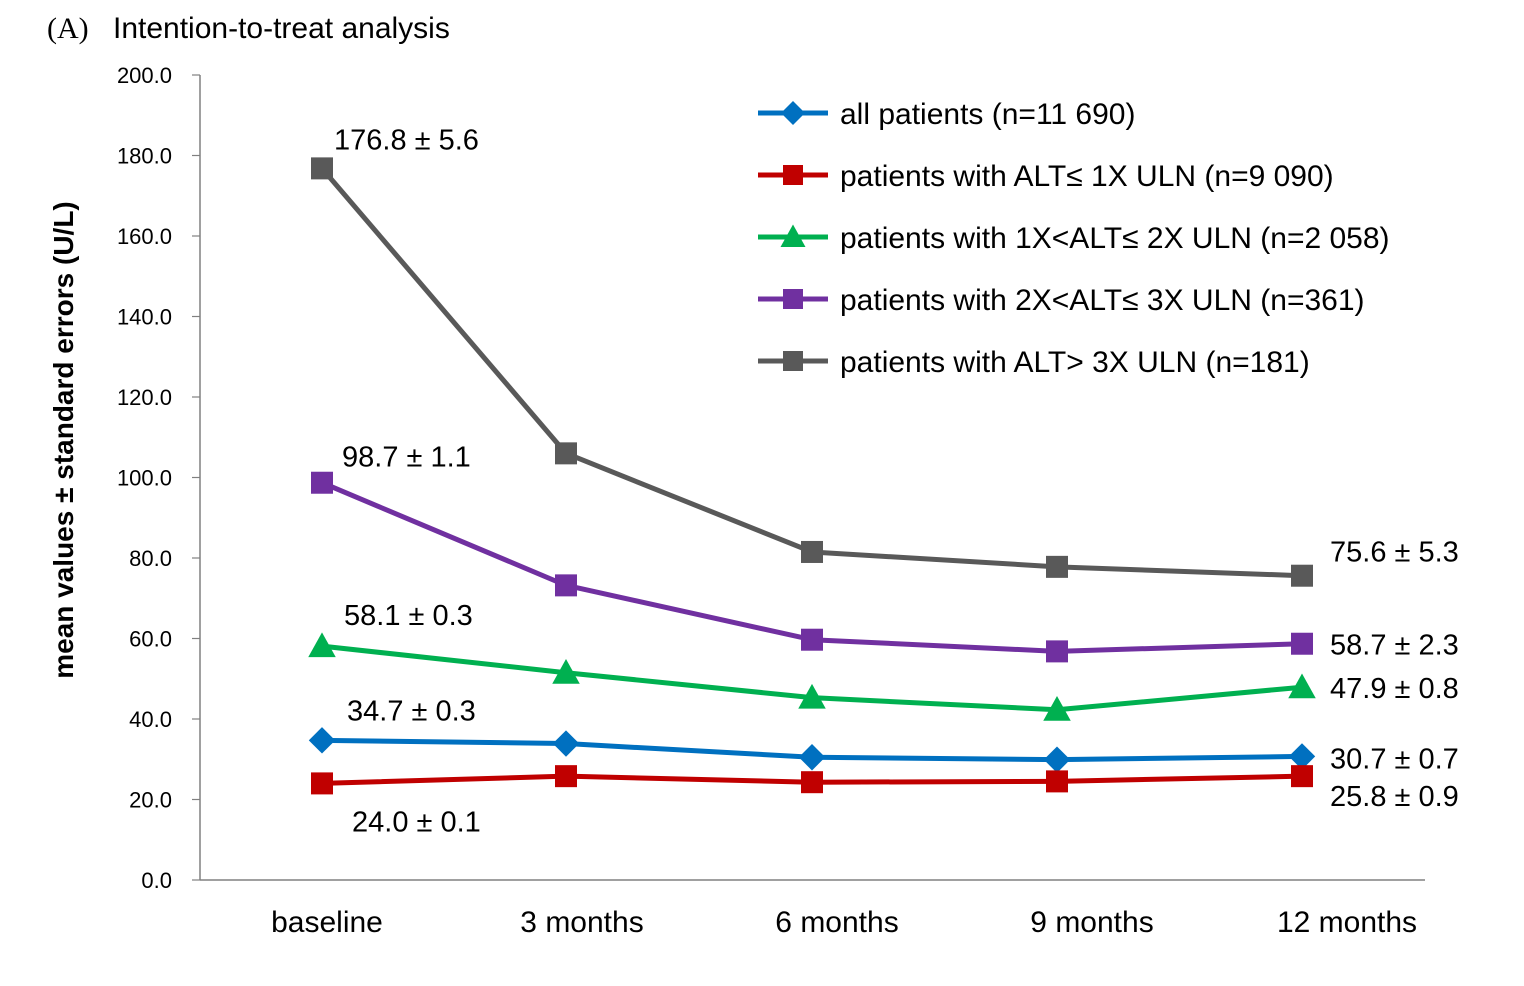 The width and height of the screenshot is (1524, 986). Describe the element at coordinates (1394, 553) in the screenshot. I see `data-label-last: 75.6 ± 5.3` at that location.